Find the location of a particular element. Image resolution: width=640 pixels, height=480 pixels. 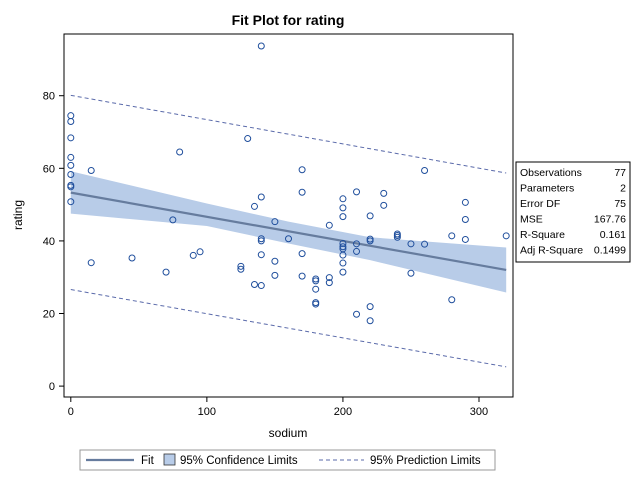

legend-prediction-label: 95% Prediction Limits is located at coordinates (425, 461).